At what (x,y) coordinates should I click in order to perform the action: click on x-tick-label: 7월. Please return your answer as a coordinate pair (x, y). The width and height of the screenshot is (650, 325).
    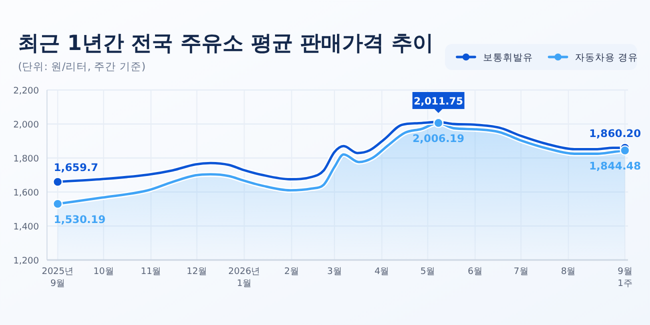
    Looking at the image, I should click on (521, 272).